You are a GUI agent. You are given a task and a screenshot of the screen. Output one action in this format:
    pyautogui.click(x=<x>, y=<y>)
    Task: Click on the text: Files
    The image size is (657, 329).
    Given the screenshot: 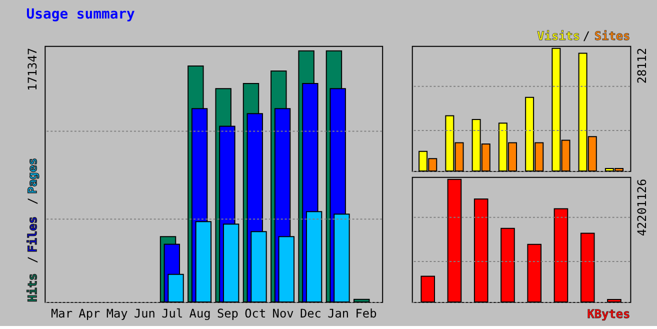 What is the action you would take?
    pyautogui.click(x=33, y=234)
    